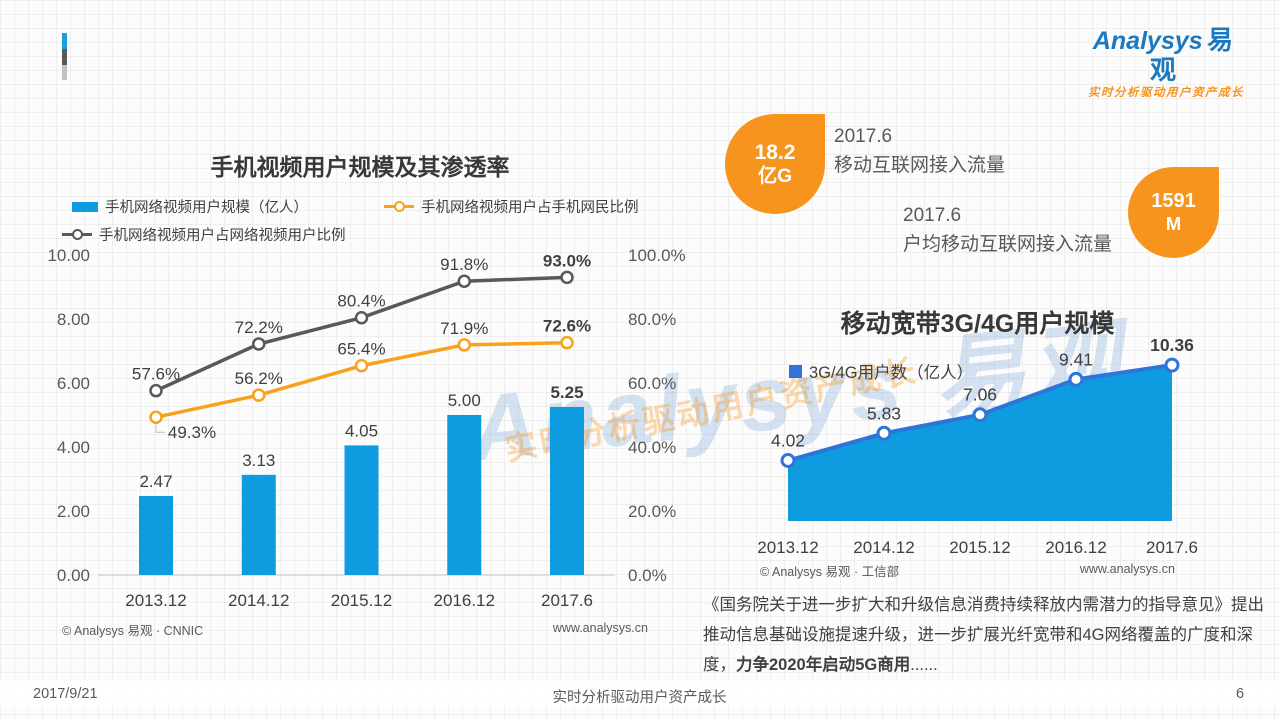 Image resolution: width=1279 pixels, height=719 pixels. What do you see at coordinates (65, 694) in the screenshot?
I see `footer-date: 2017/9/21` at bounding box center [65, 694].